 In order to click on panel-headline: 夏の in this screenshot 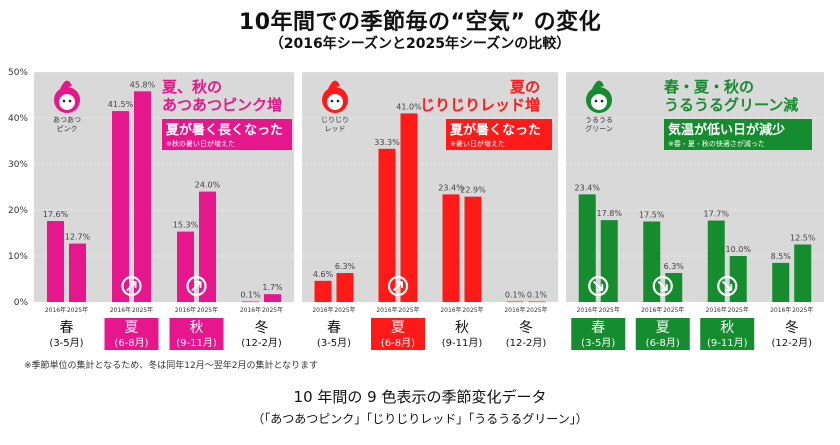, I will do `click(524, 87)`.